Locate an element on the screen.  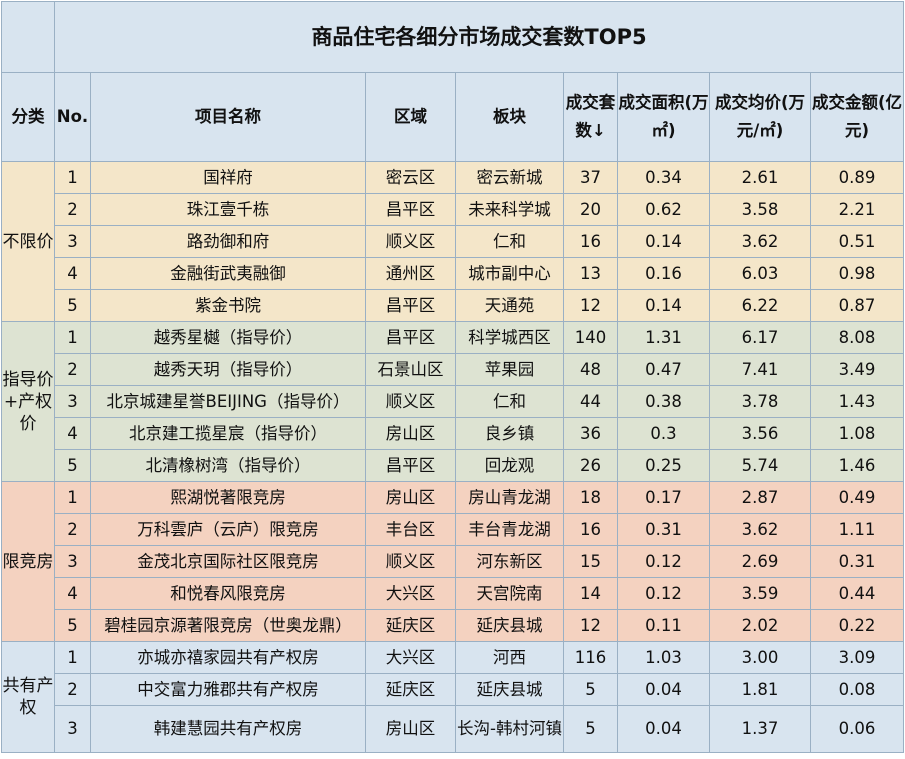
district-cell: 房山区 is located at coordinates (410, 729).